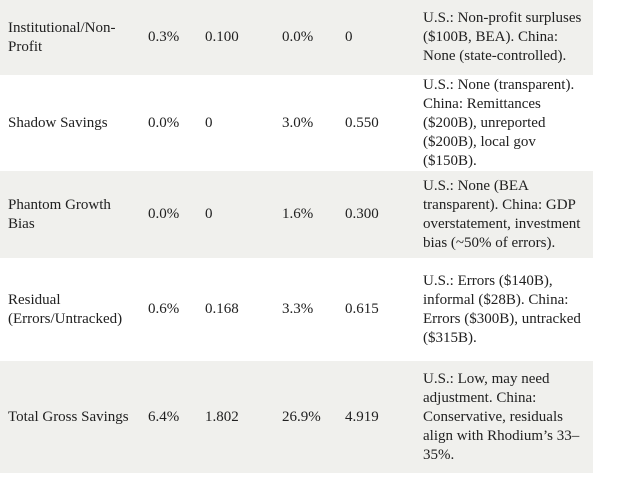 The width and height of the screenshot is (618, 482). Describe the element at coordinates (349, 37) in the screenshot. I see `china-value-cell: 0` at that location.